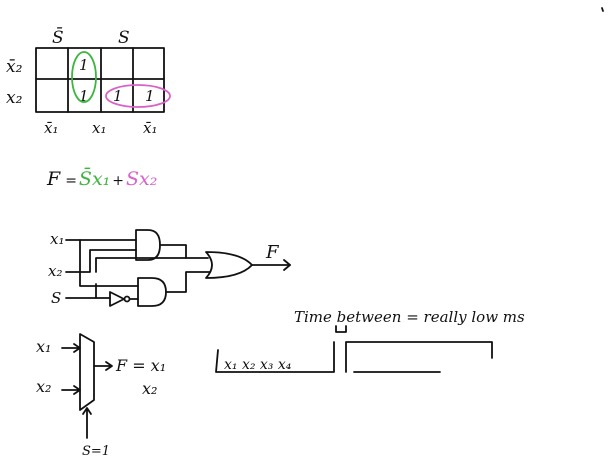 The image size is (613, 464). I want to click on mux-output, so click(103, 366).